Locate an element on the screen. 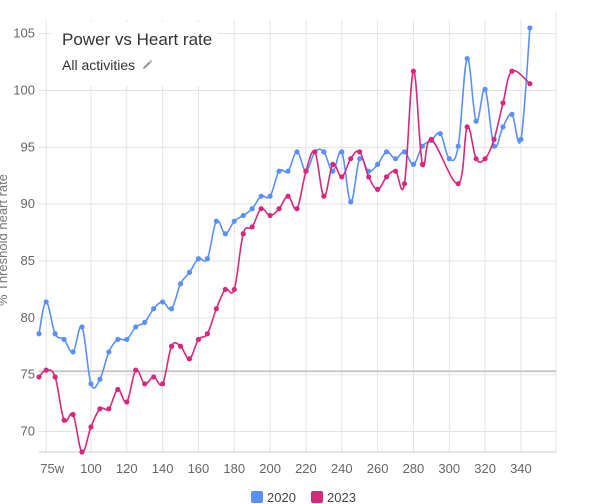 The image size is (591, 504). legend-item-2023: 2023 is located at coordinates (333, 497).